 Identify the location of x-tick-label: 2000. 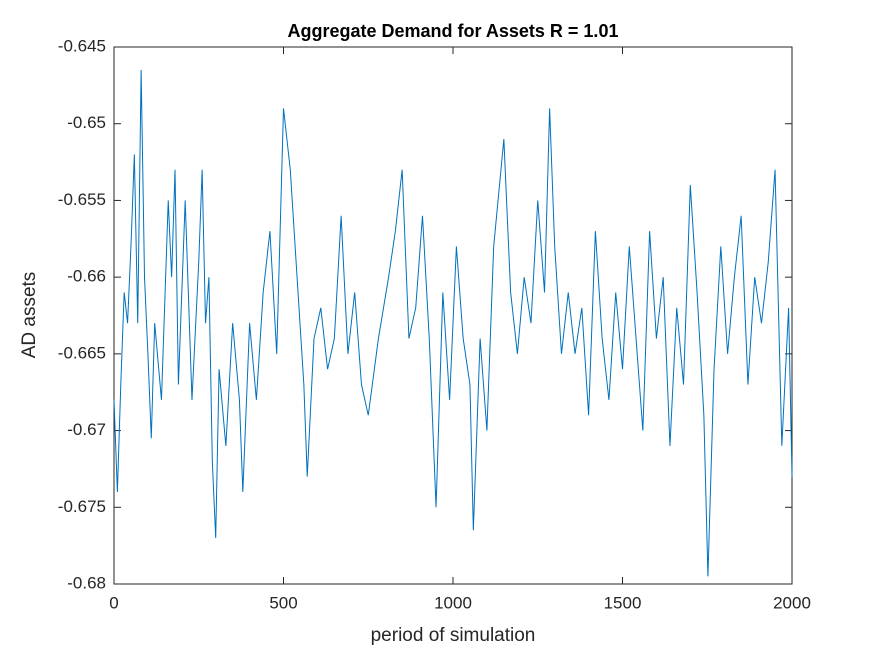
(792, 602).